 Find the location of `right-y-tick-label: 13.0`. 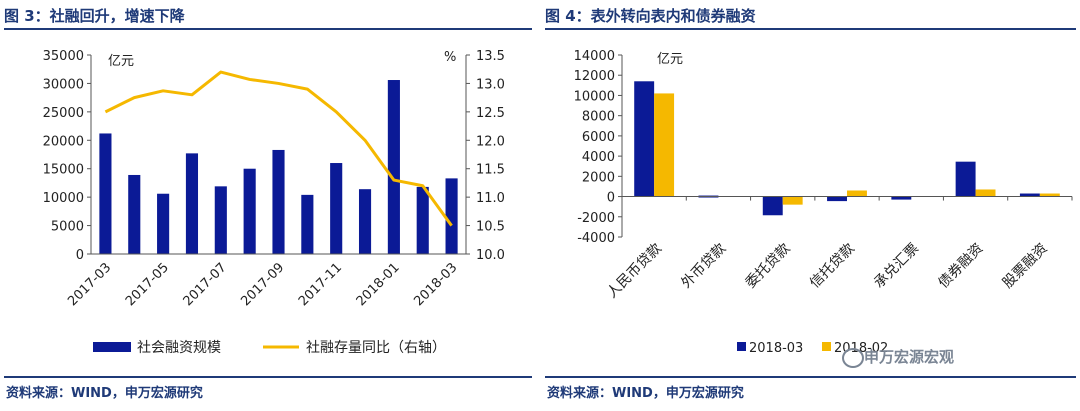

right-y-tick-label: 13.0 is located at coordinates (490, 84).